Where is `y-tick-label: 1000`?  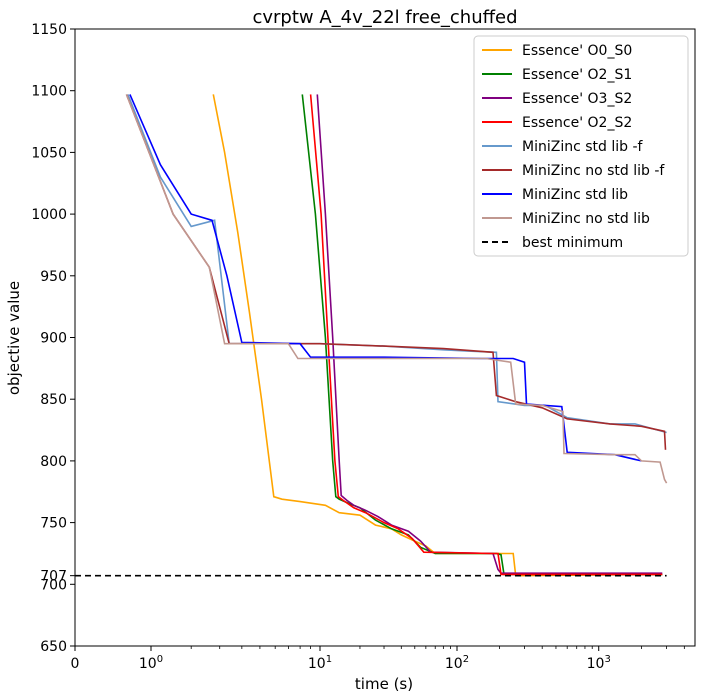
y-tick-label: 1000 is located at coordinates (49, 215).